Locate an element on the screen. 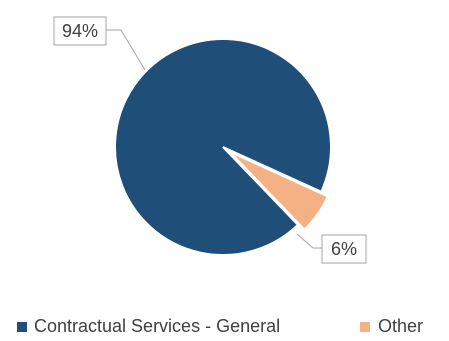 This screenshot has width=449, height=341. legend-swatch-contractual is located at coordinates (22, 327).